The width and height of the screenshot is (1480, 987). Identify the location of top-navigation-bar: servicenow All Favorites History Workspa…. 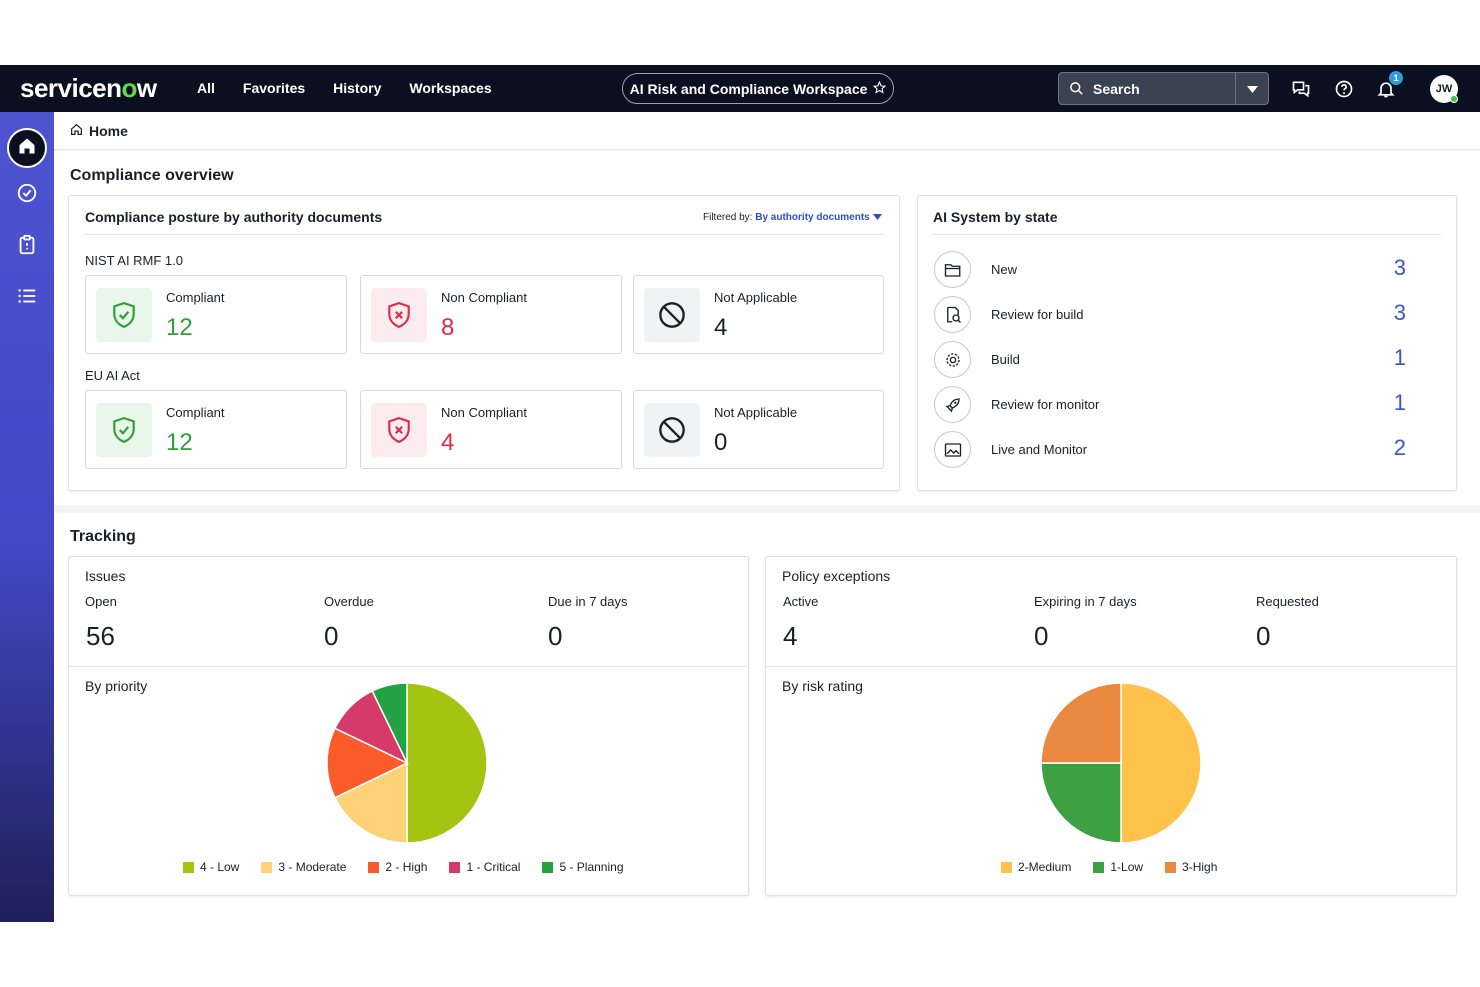
(740, 88).